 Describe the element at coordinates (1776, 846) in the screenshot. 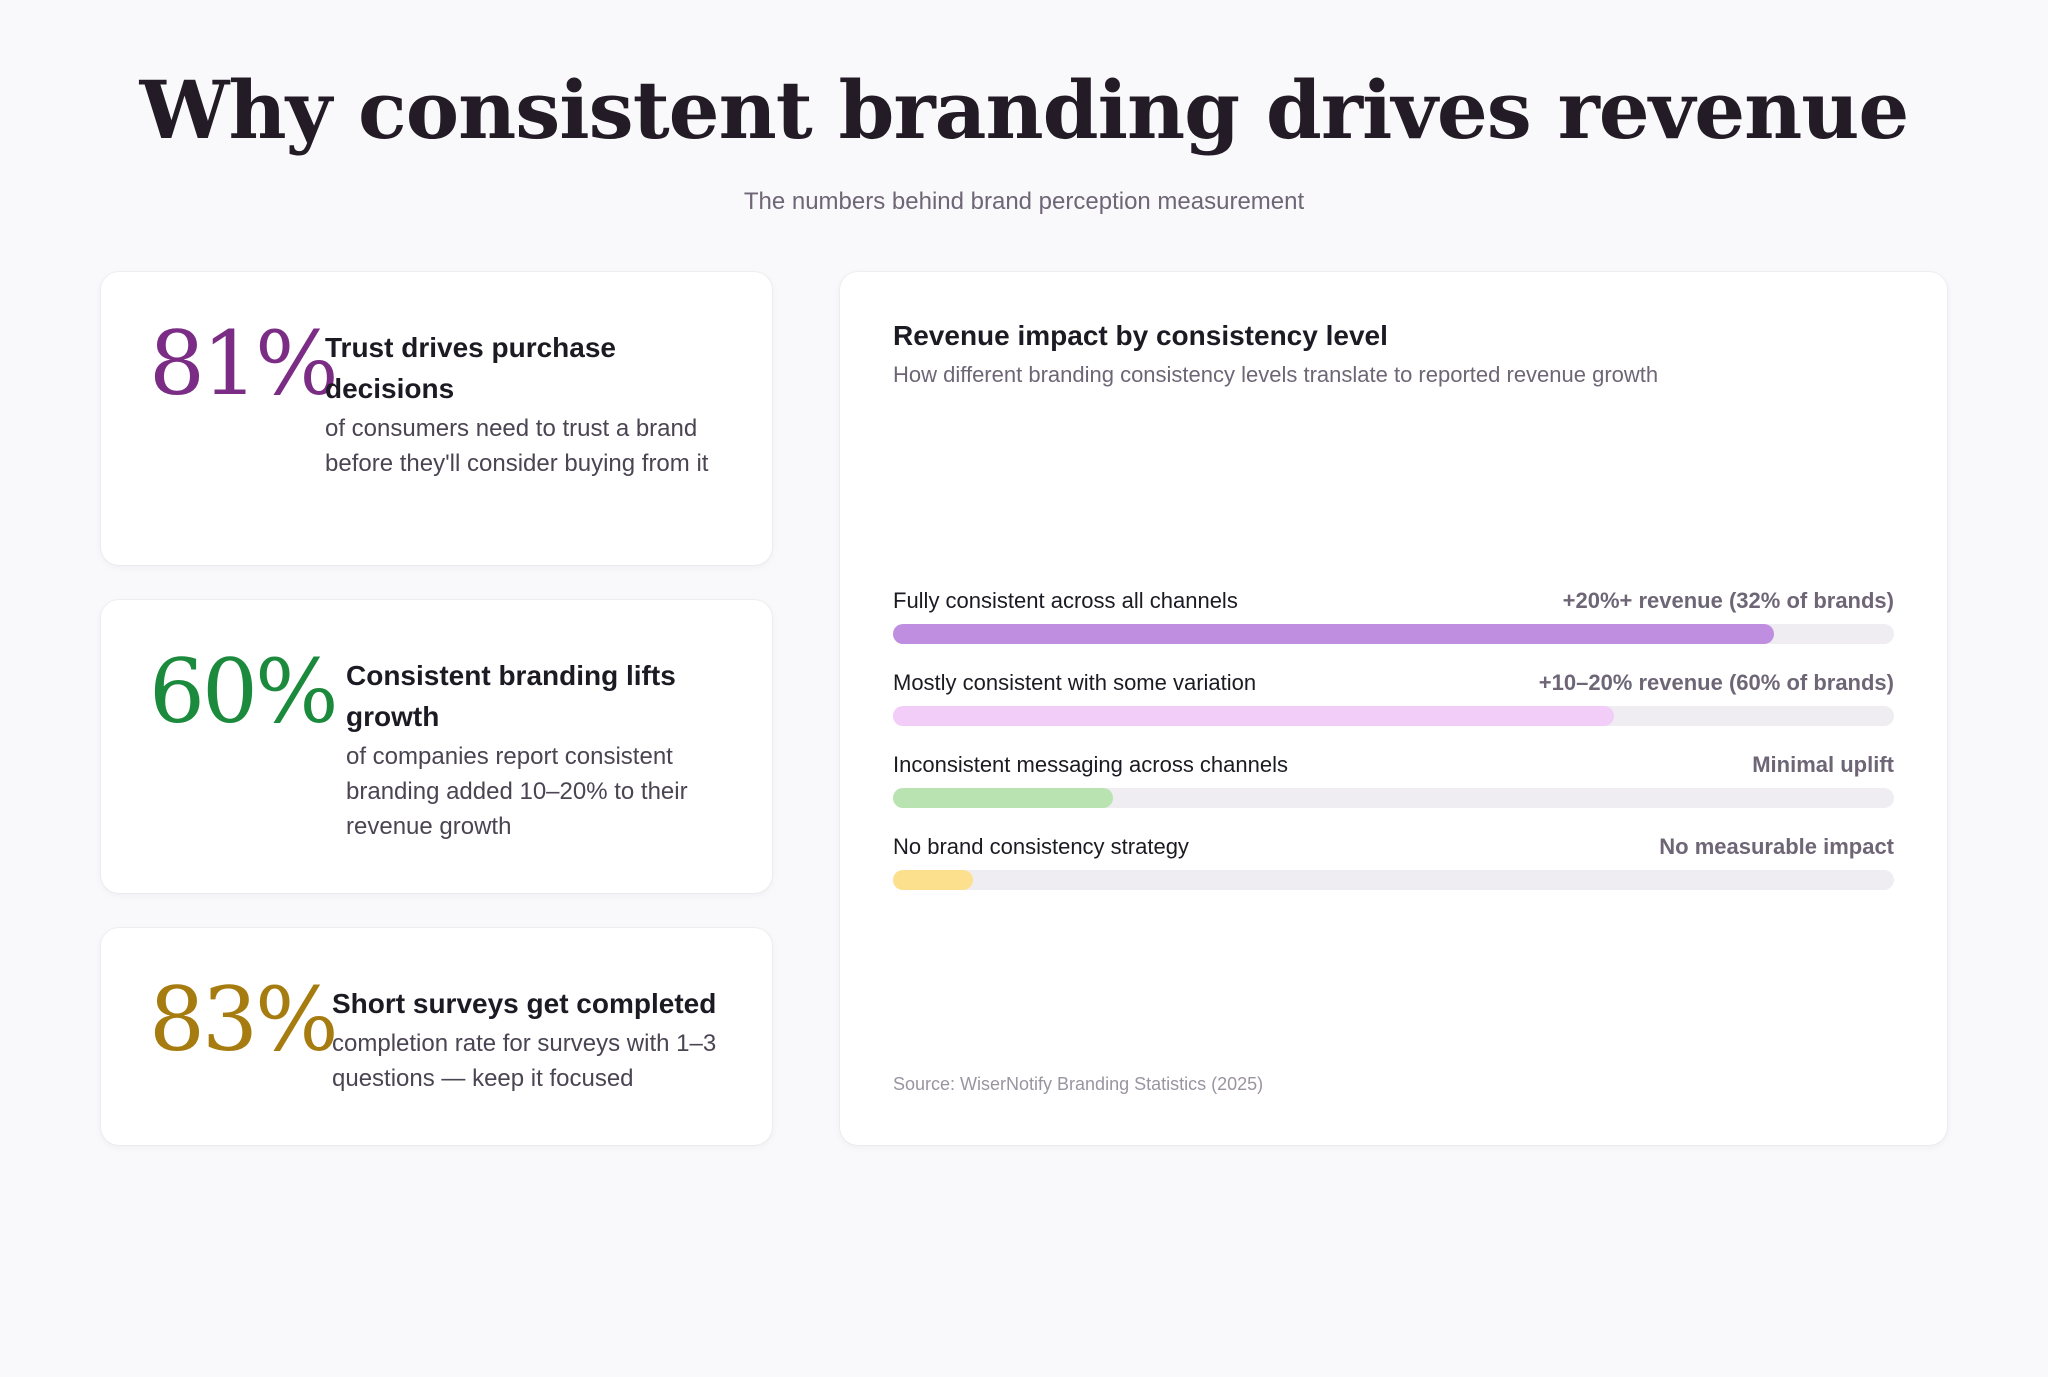

I see `bar-value-label: No measurable impact` at that location.